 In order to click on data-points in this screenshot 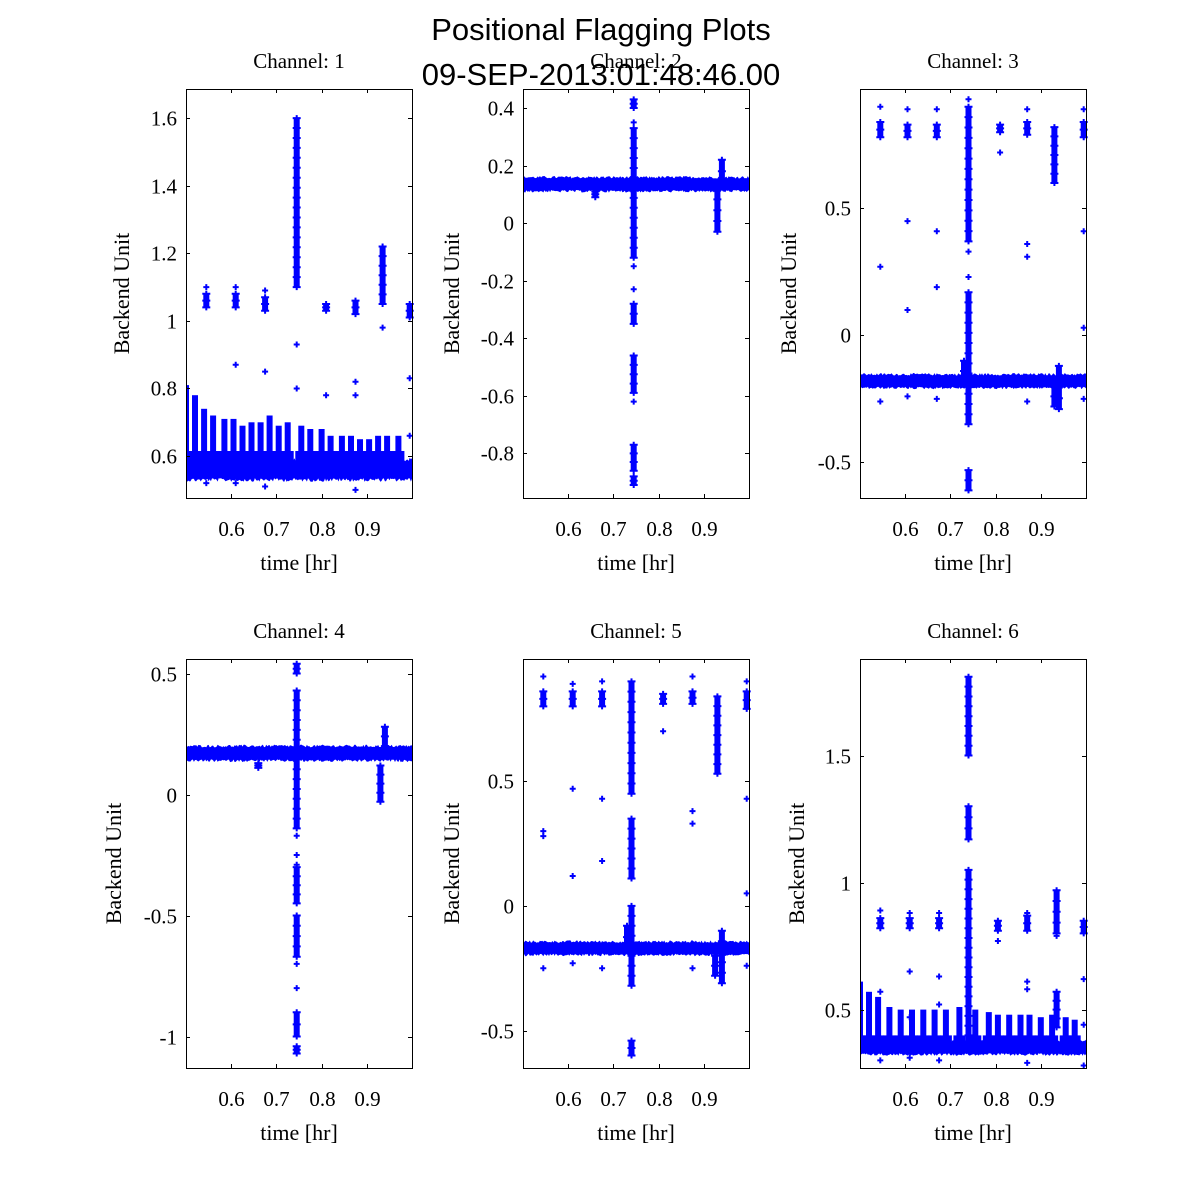, I will do `click(637, 866)`.